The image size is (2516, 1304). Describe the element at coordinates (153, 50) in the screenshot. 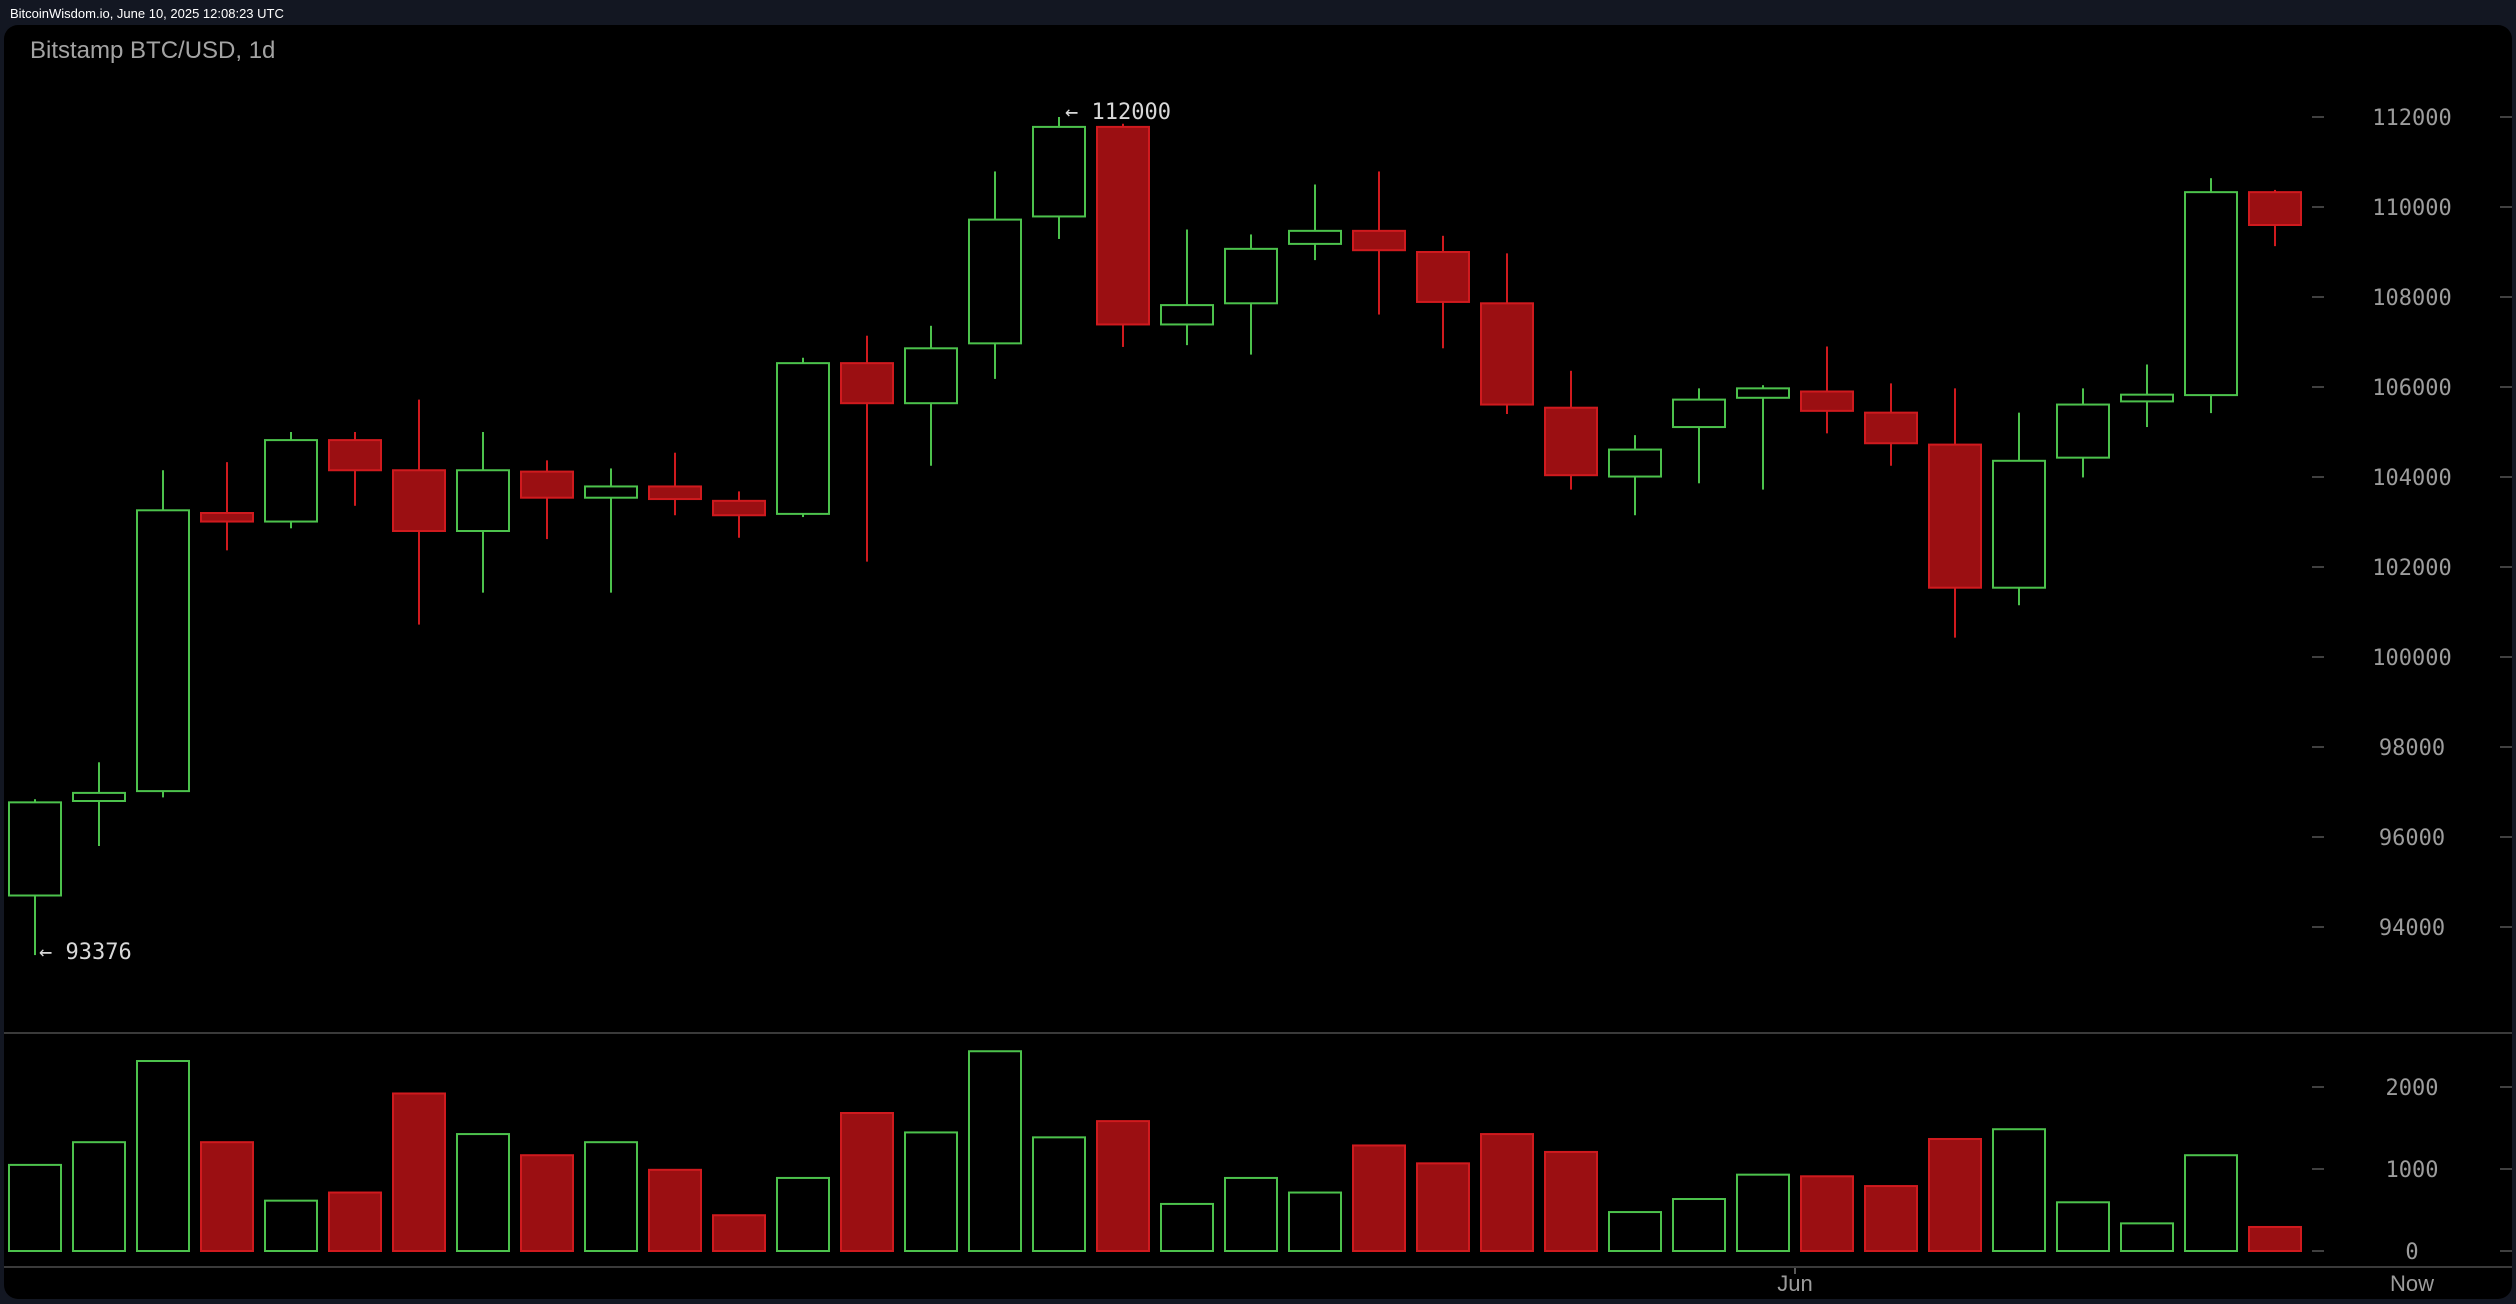

I see `chart-title: Bitstamp BTC/USD, 1d` at that location.